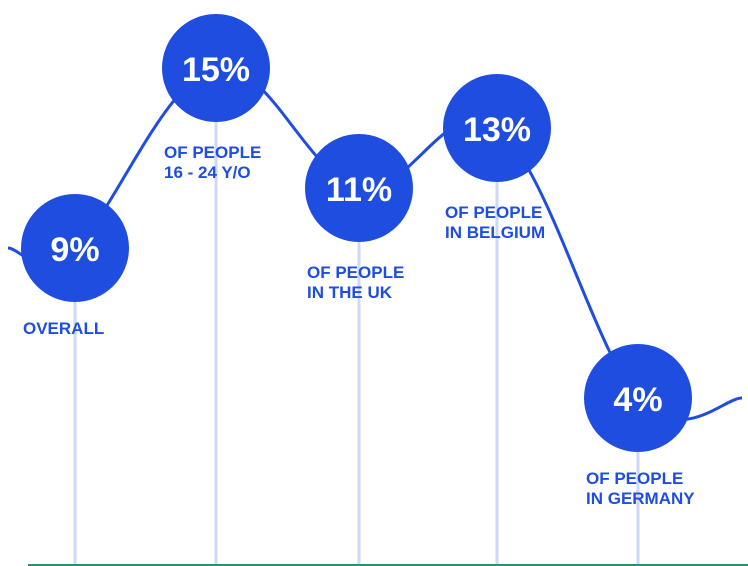  Describe the element at coordinates (634, 478) in the screenshot. I see `caption-5-line-1: OF PEOPLE` at that location.